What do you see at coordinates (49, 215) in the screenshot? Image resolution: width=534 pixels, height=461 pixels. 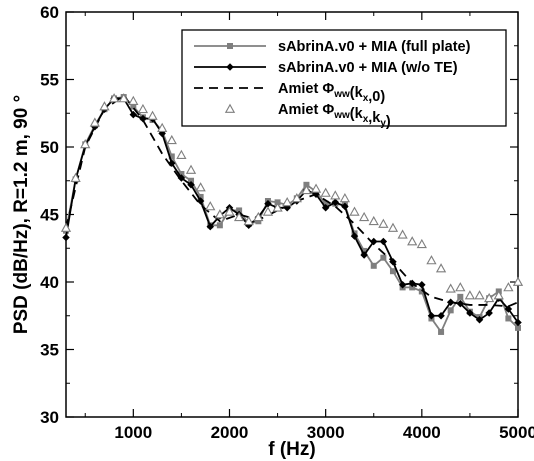 I see `y-tick-label: 45` at bounding box center [49, 215].